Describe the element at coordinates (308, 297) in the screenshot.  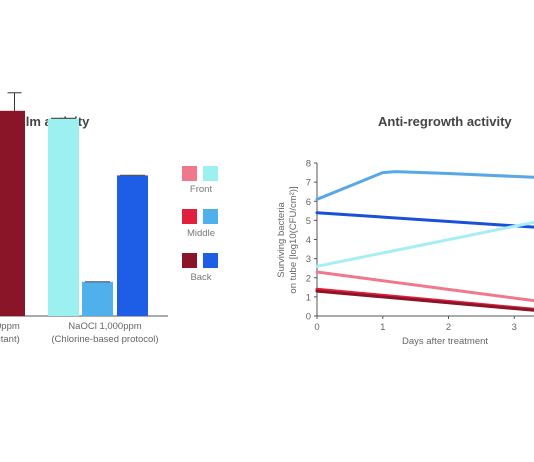
I see `y-tick-label-1: 1` at that location.